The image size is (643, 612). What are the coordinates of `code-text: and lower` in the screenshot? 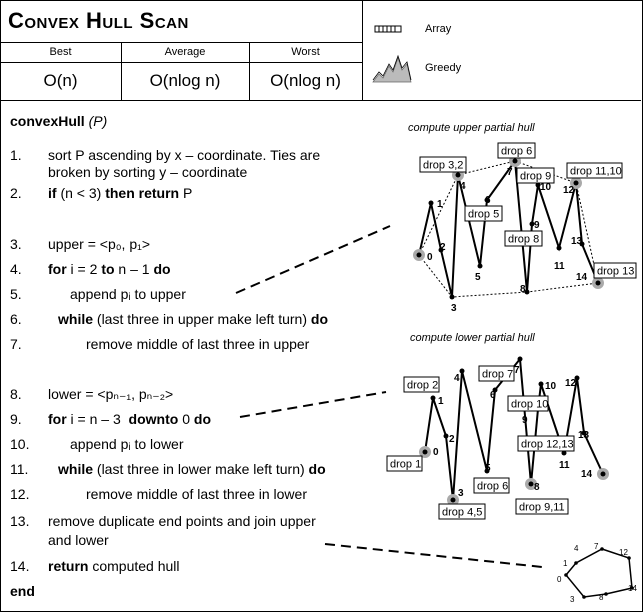 It's located at (78, 540).